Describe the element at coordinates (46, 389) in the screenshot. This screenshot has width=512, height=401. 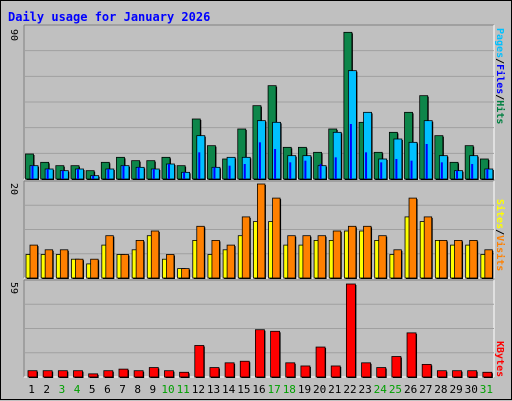
I see `day-tick-label: 2` at that location.